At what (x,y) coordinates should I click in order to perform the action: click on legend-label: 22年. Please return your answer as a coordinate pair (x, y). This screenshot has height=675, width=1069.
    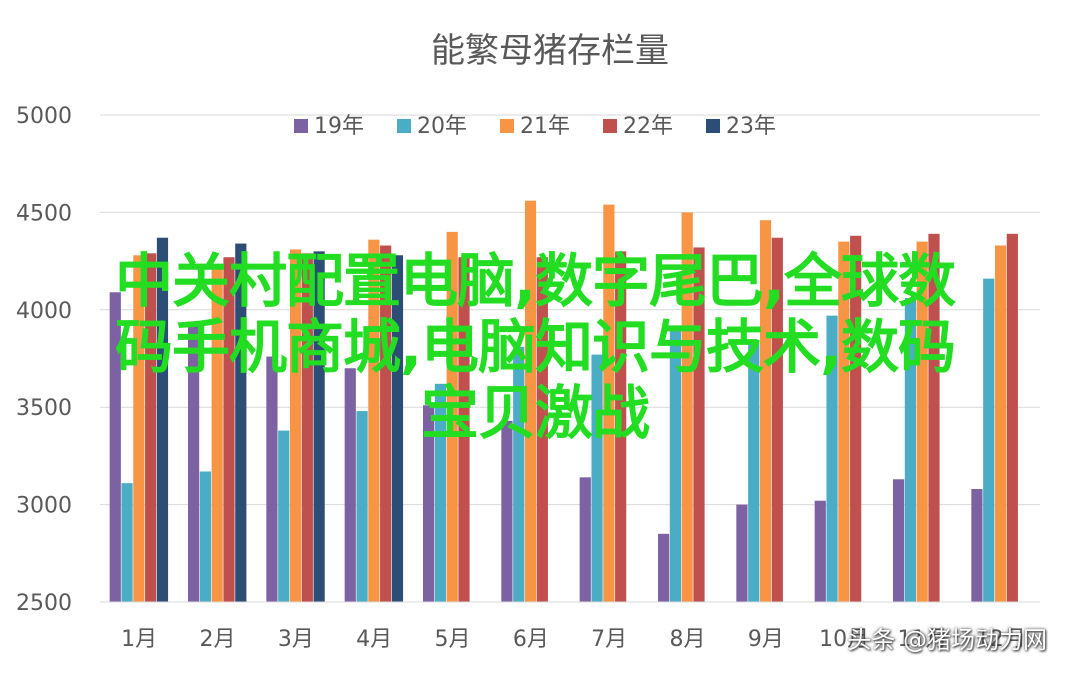
    Looking at the image, I should click on (648, 126).